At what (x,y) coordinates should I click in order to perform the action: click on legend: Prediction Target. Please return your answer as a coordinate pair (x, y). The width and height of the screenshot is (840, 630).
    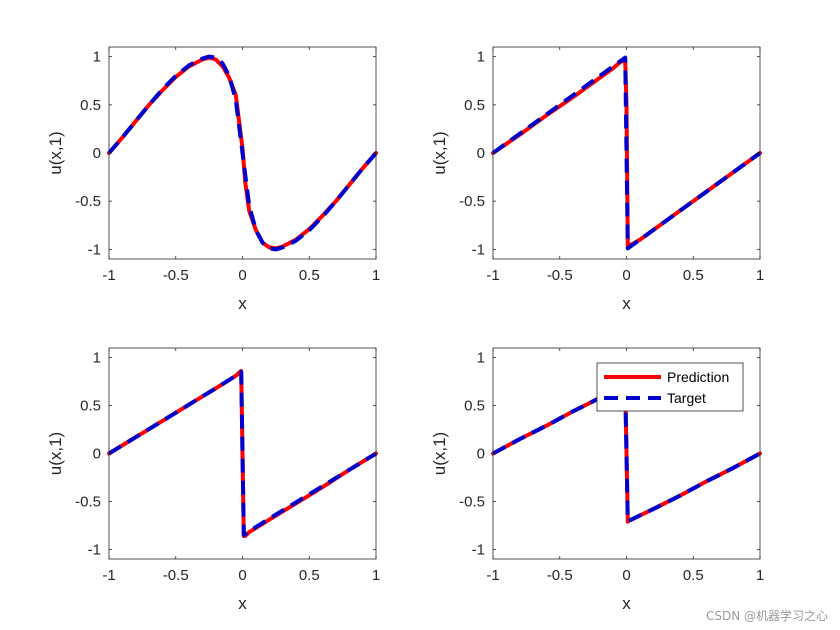
    Looking at the image, I should click on (670, 387).